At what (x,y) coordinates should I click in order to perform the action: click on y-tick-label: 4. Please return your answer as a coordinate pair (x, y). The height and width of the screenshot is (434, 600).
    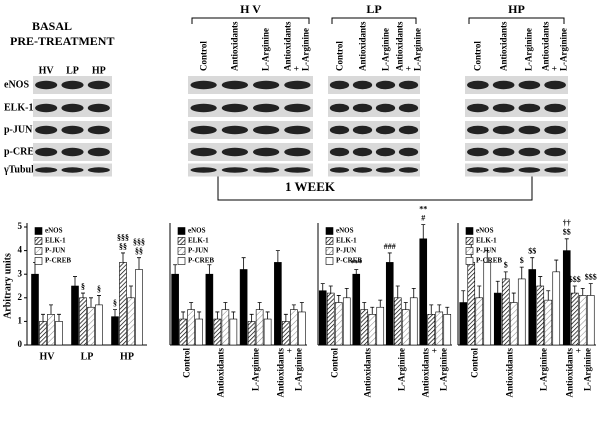
    Looking at the image, I should click on (20, 250).